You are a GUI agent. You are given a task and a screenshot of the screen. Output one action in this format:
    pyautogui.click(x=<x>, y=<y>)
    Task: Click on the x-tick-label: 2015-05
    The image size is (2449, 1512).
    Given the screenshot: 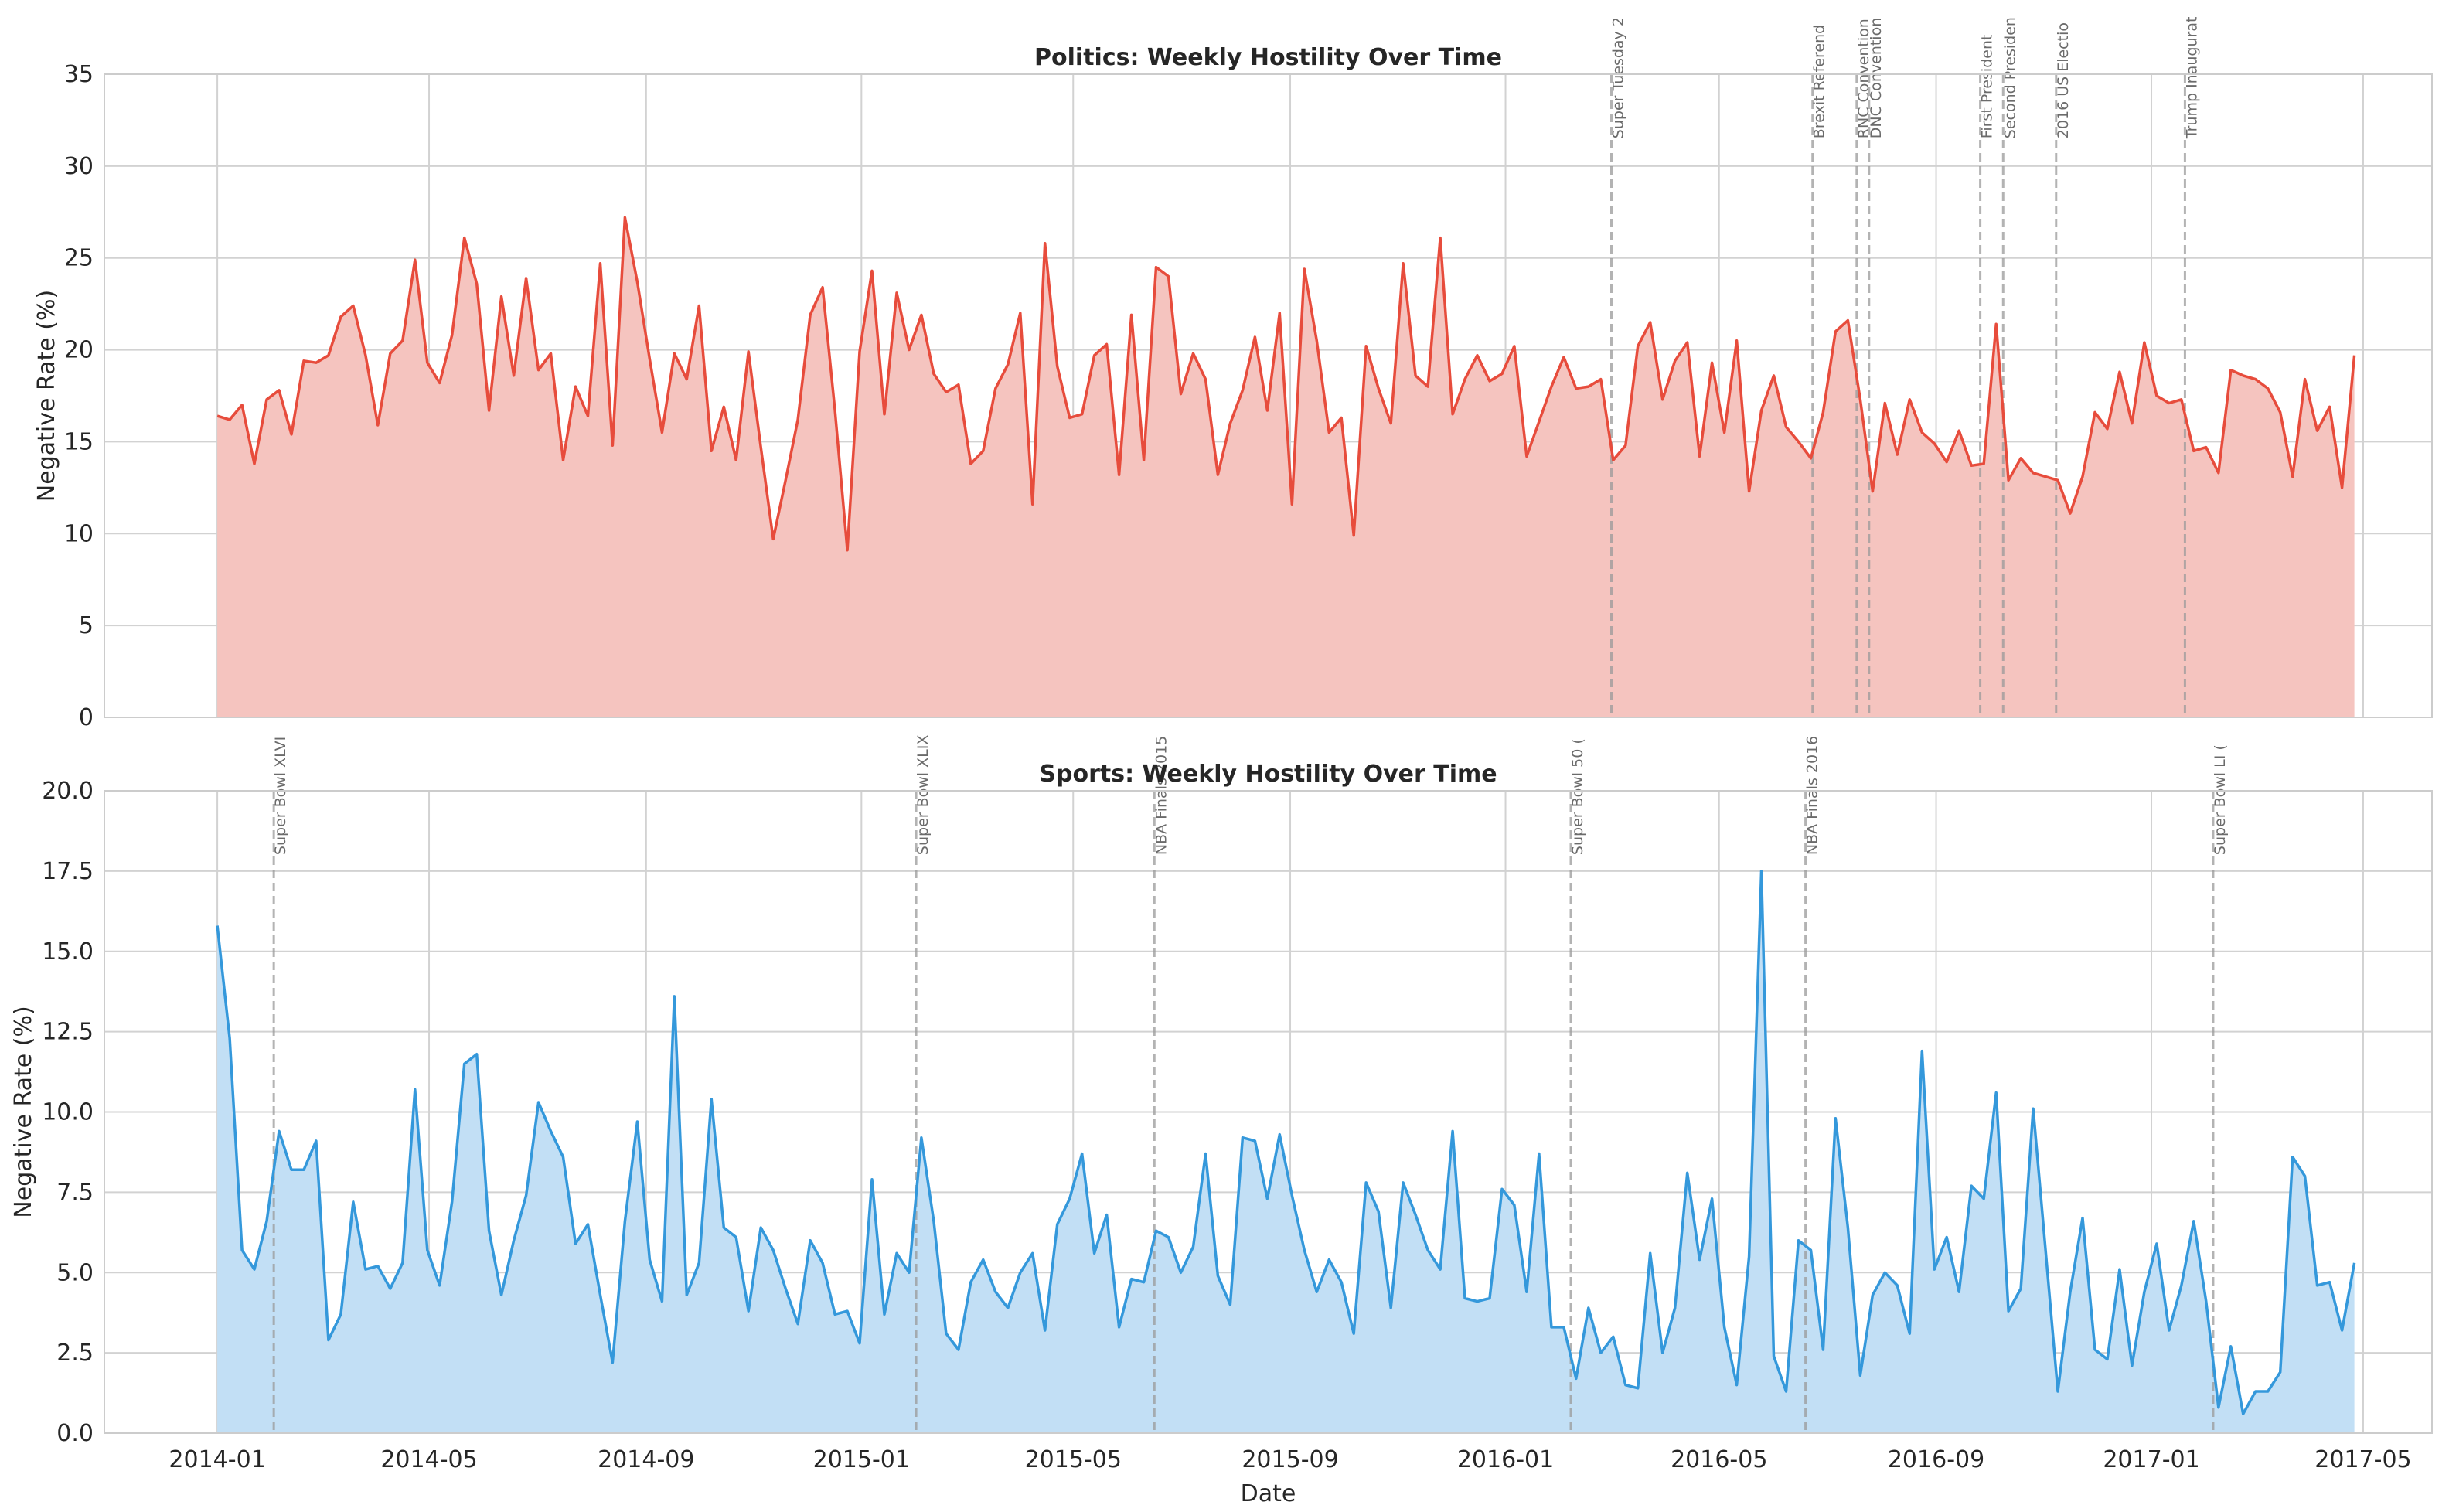 What is the action you would take?
    pyautogui.click(x=1073, y=1459)
    